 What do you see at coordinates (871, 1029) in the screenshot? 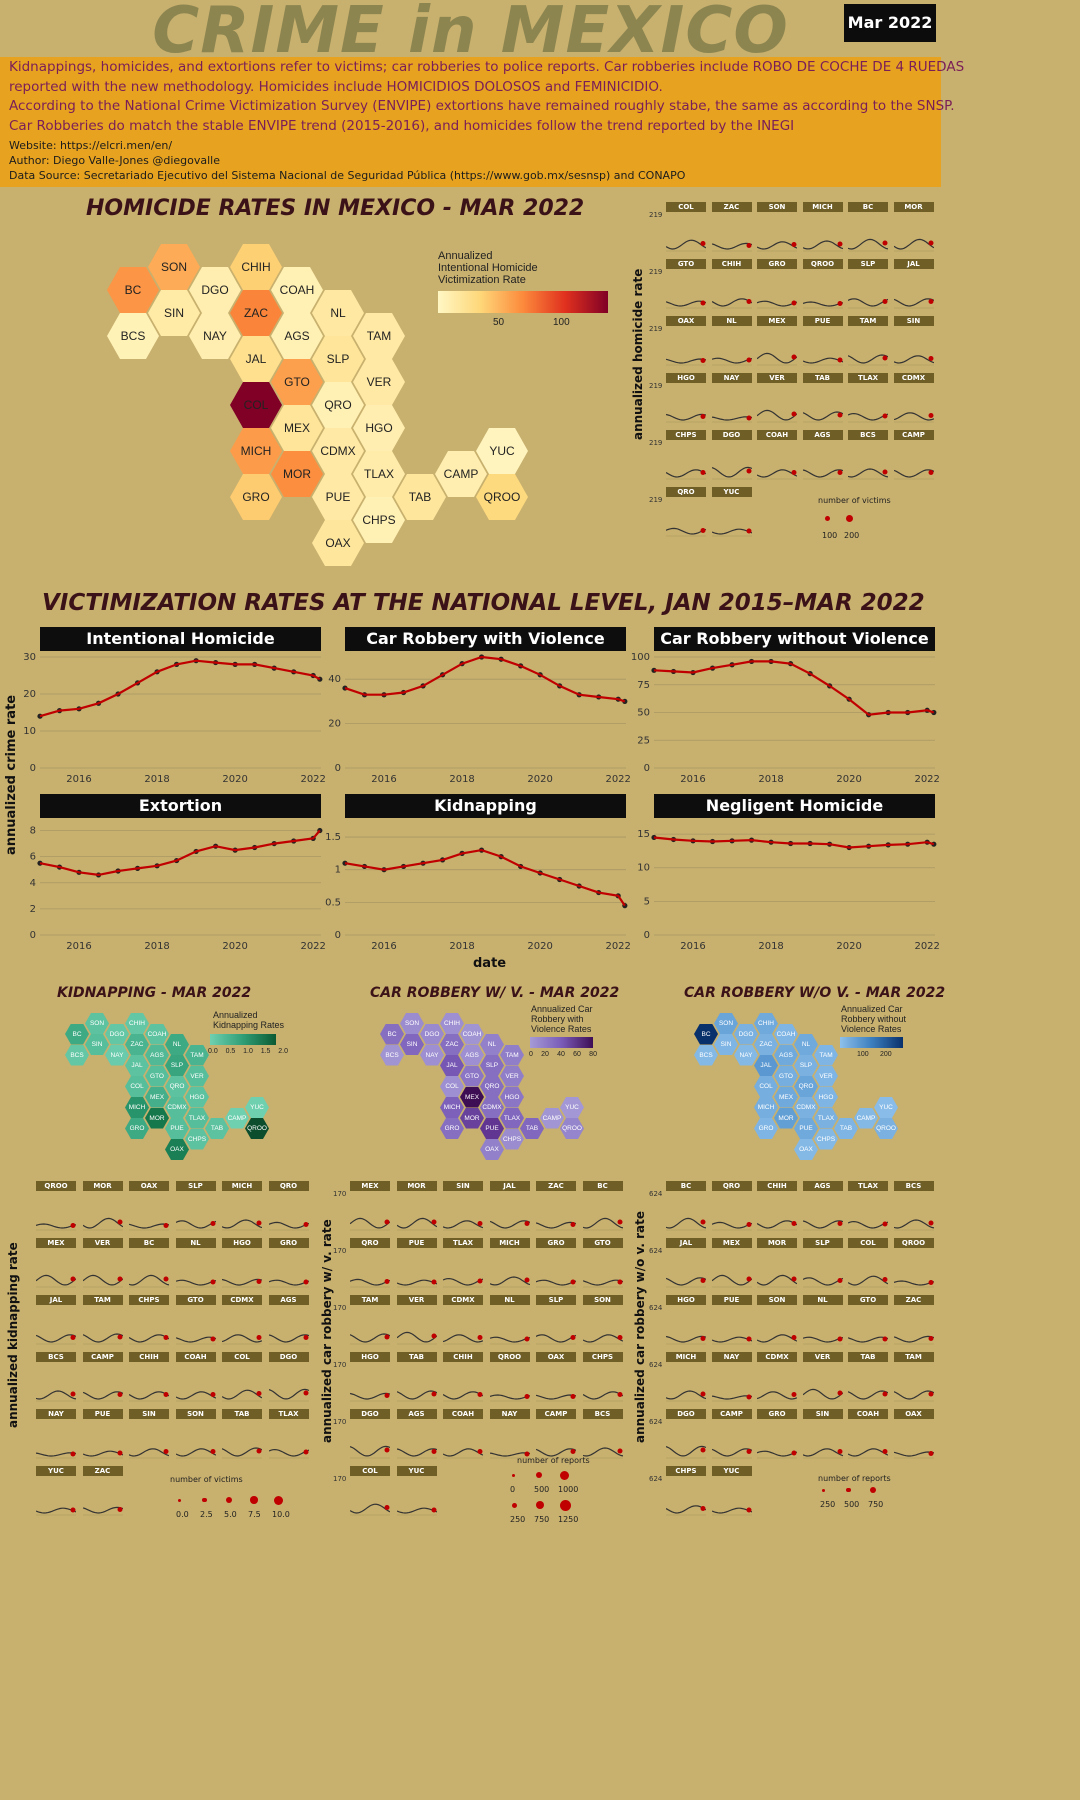
I see `legend-title-line: Violence Rates` at bounding box center [871, 1029].